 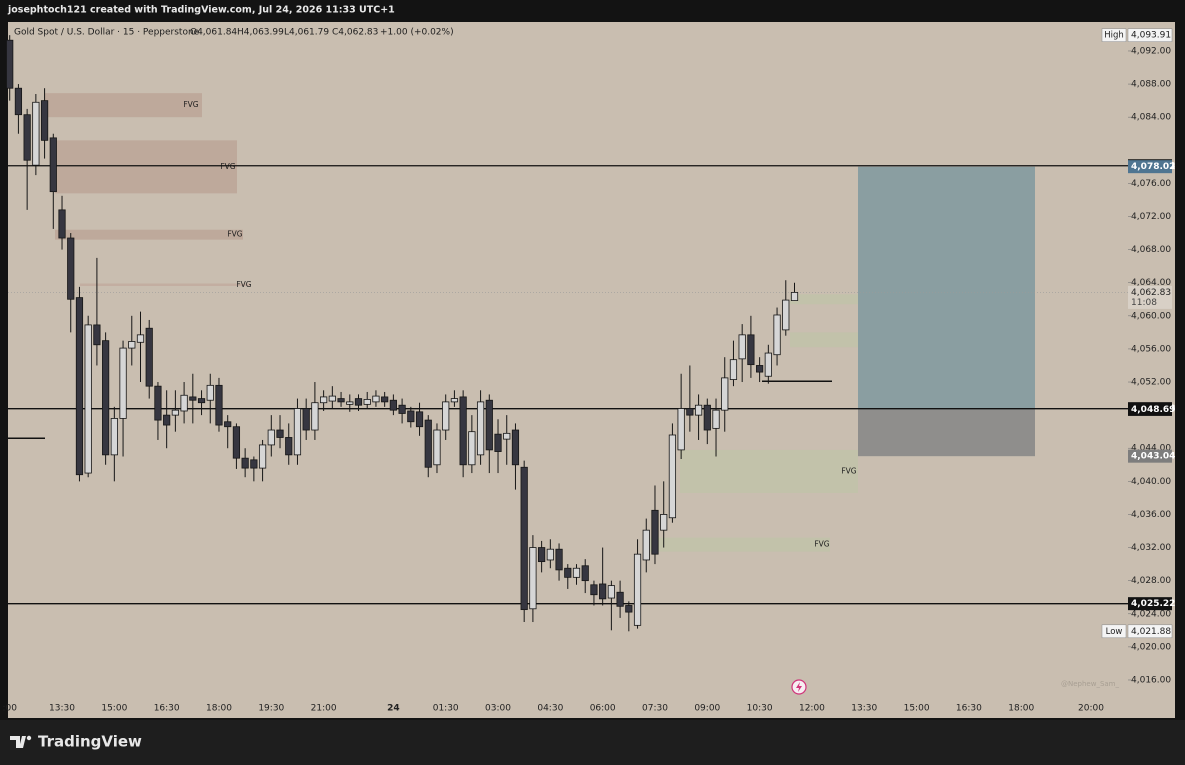 I want to click on x-tick-label: 24, so click(x=393, y=709).